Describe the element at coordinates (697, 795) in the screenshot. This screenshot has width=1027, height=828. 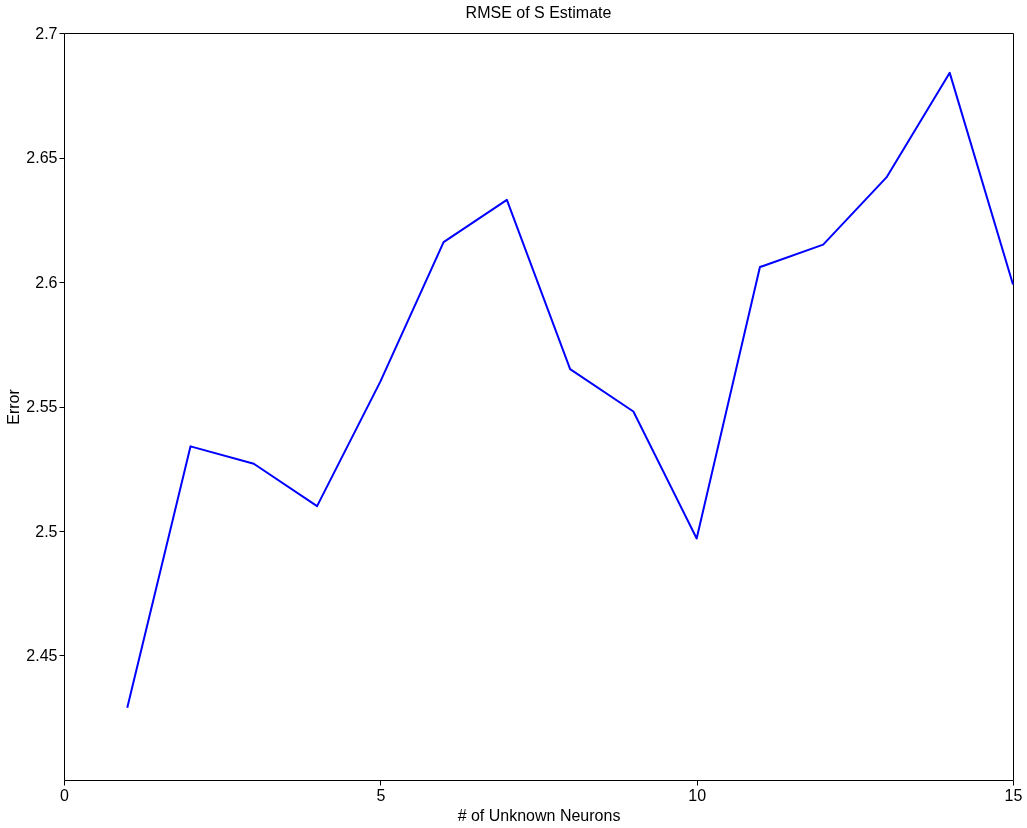
I see `x-tick-label: 10` at that location.